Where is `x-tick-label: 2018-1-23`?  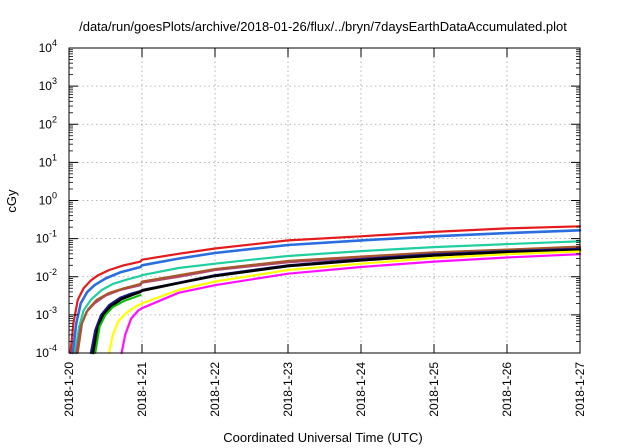
x-tick-label: 2018-1-23 is located at coordinates (288, 389).